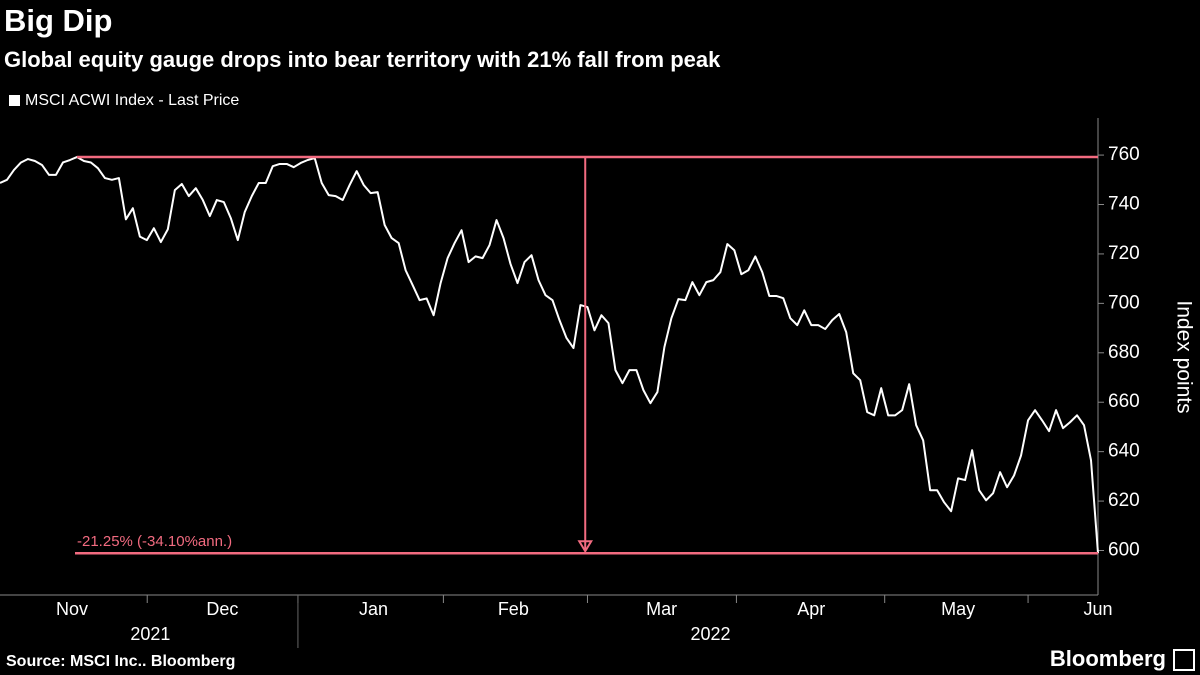  I want to click on x-tick-label: Jun, so click(1097, 609).